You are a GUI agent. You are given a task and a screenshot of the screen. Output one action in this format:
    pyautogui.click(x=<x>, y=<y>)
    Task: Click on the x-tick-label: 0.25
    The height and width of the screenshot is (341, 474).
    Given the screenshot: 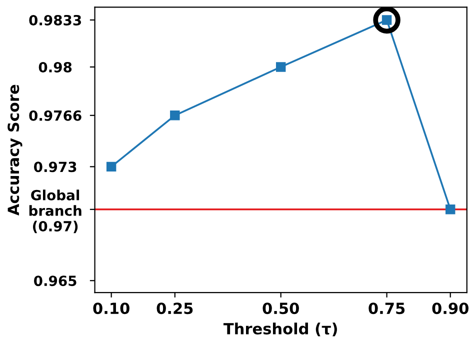 What is the action you would take?
    pyautogui.click(x=174, y=308)
    